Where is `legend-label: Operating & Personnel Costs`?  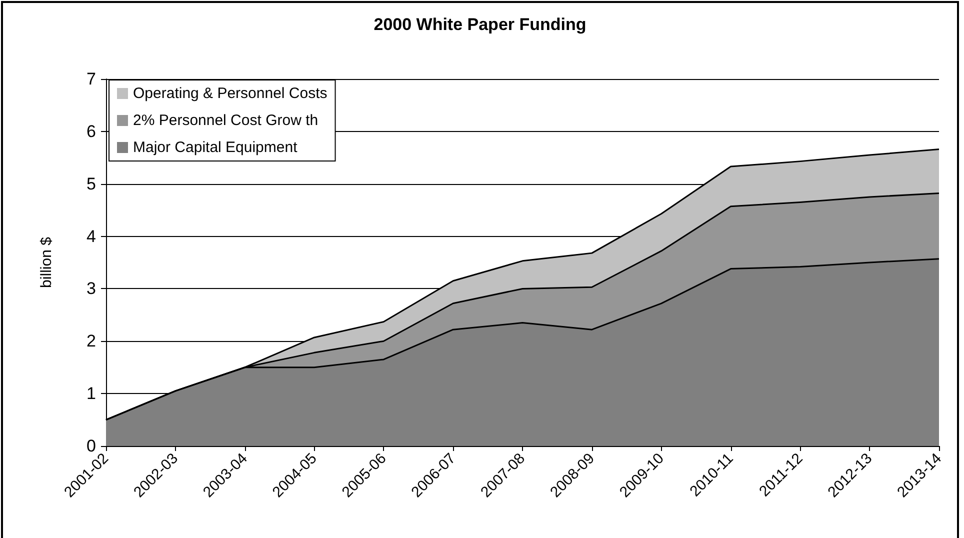 legend-label: Operating & Personnel Costs is located at coordinates (230, 93).